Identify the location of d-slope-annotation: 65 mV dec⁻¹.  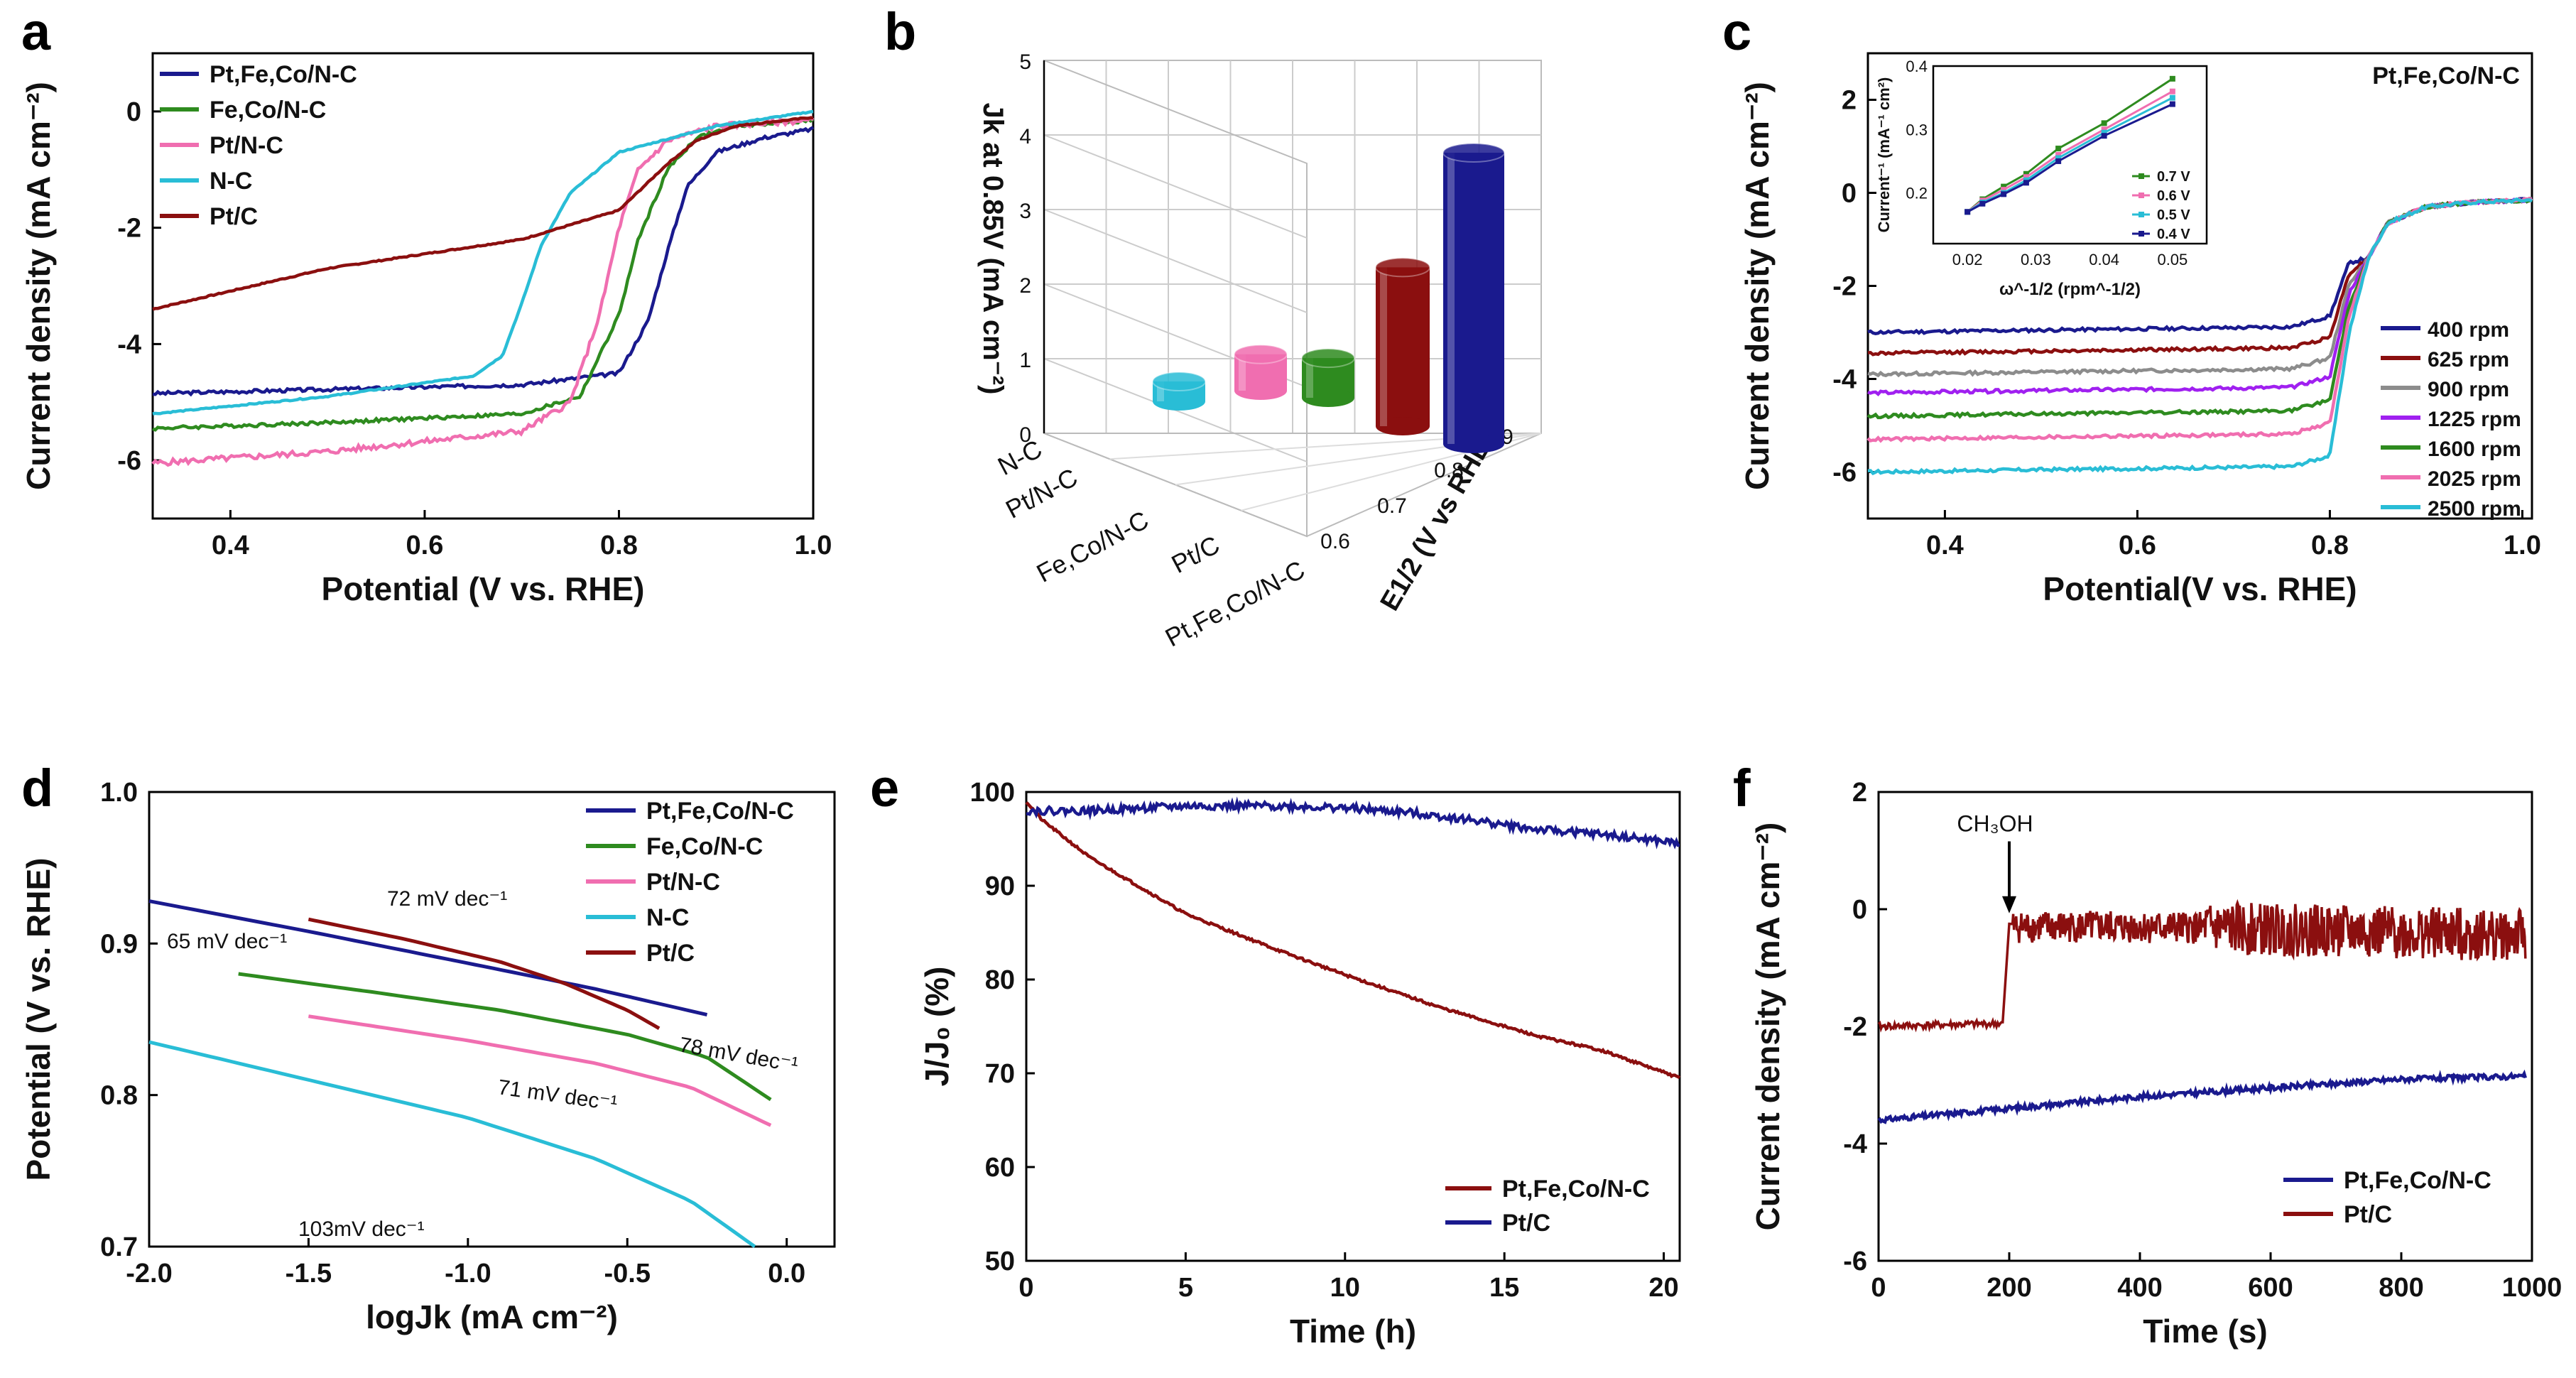
(227, 941).